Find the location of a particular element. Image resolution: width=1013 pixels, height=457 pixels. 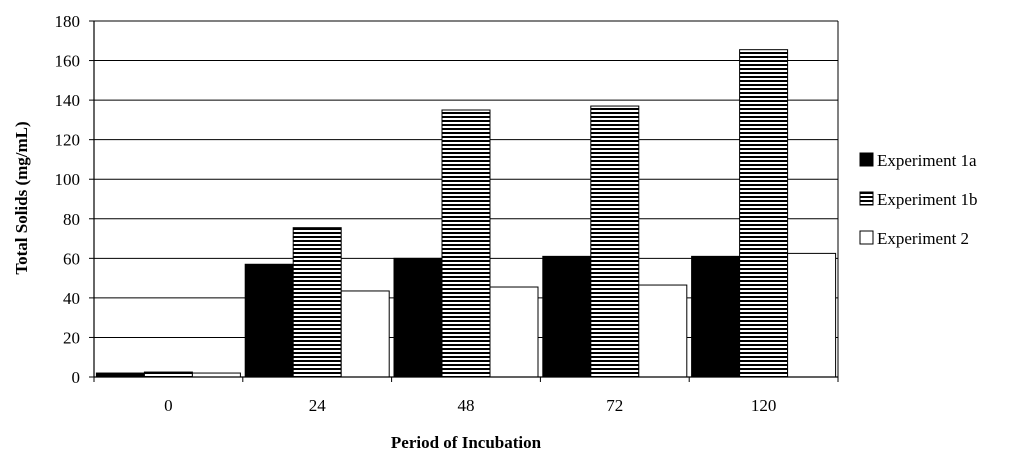

y-tick-label: 140 is located at coordinates (68, 100).